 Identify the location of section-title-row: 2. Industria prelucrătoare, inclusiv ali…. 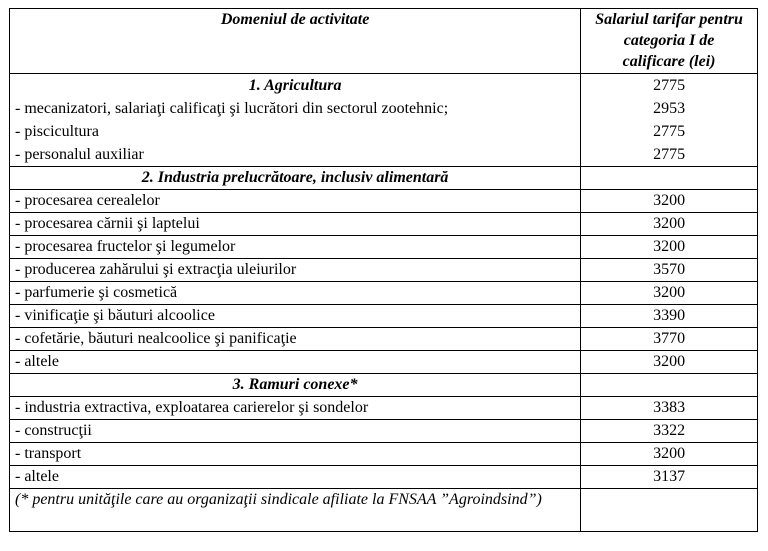
(383, 178).